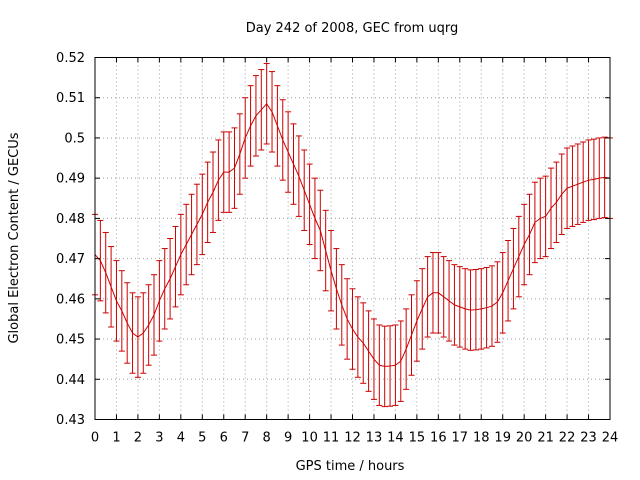  What do you see at coordinates (352, 438) in the screenshot?
I see `x-tick-label-12: 12` at bounding box center [352, 438].